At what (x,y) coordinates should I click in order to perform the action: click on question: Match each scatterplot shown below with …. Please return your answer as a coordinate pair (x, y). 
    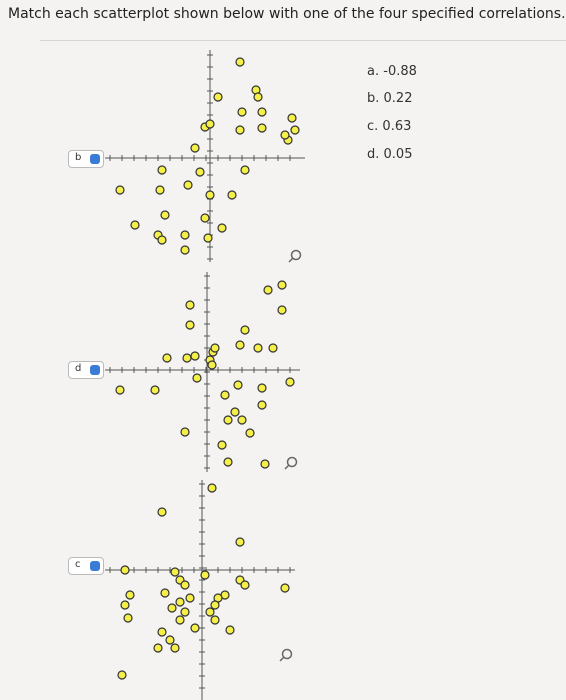
    Looking at the image, I should click on (287, 14).